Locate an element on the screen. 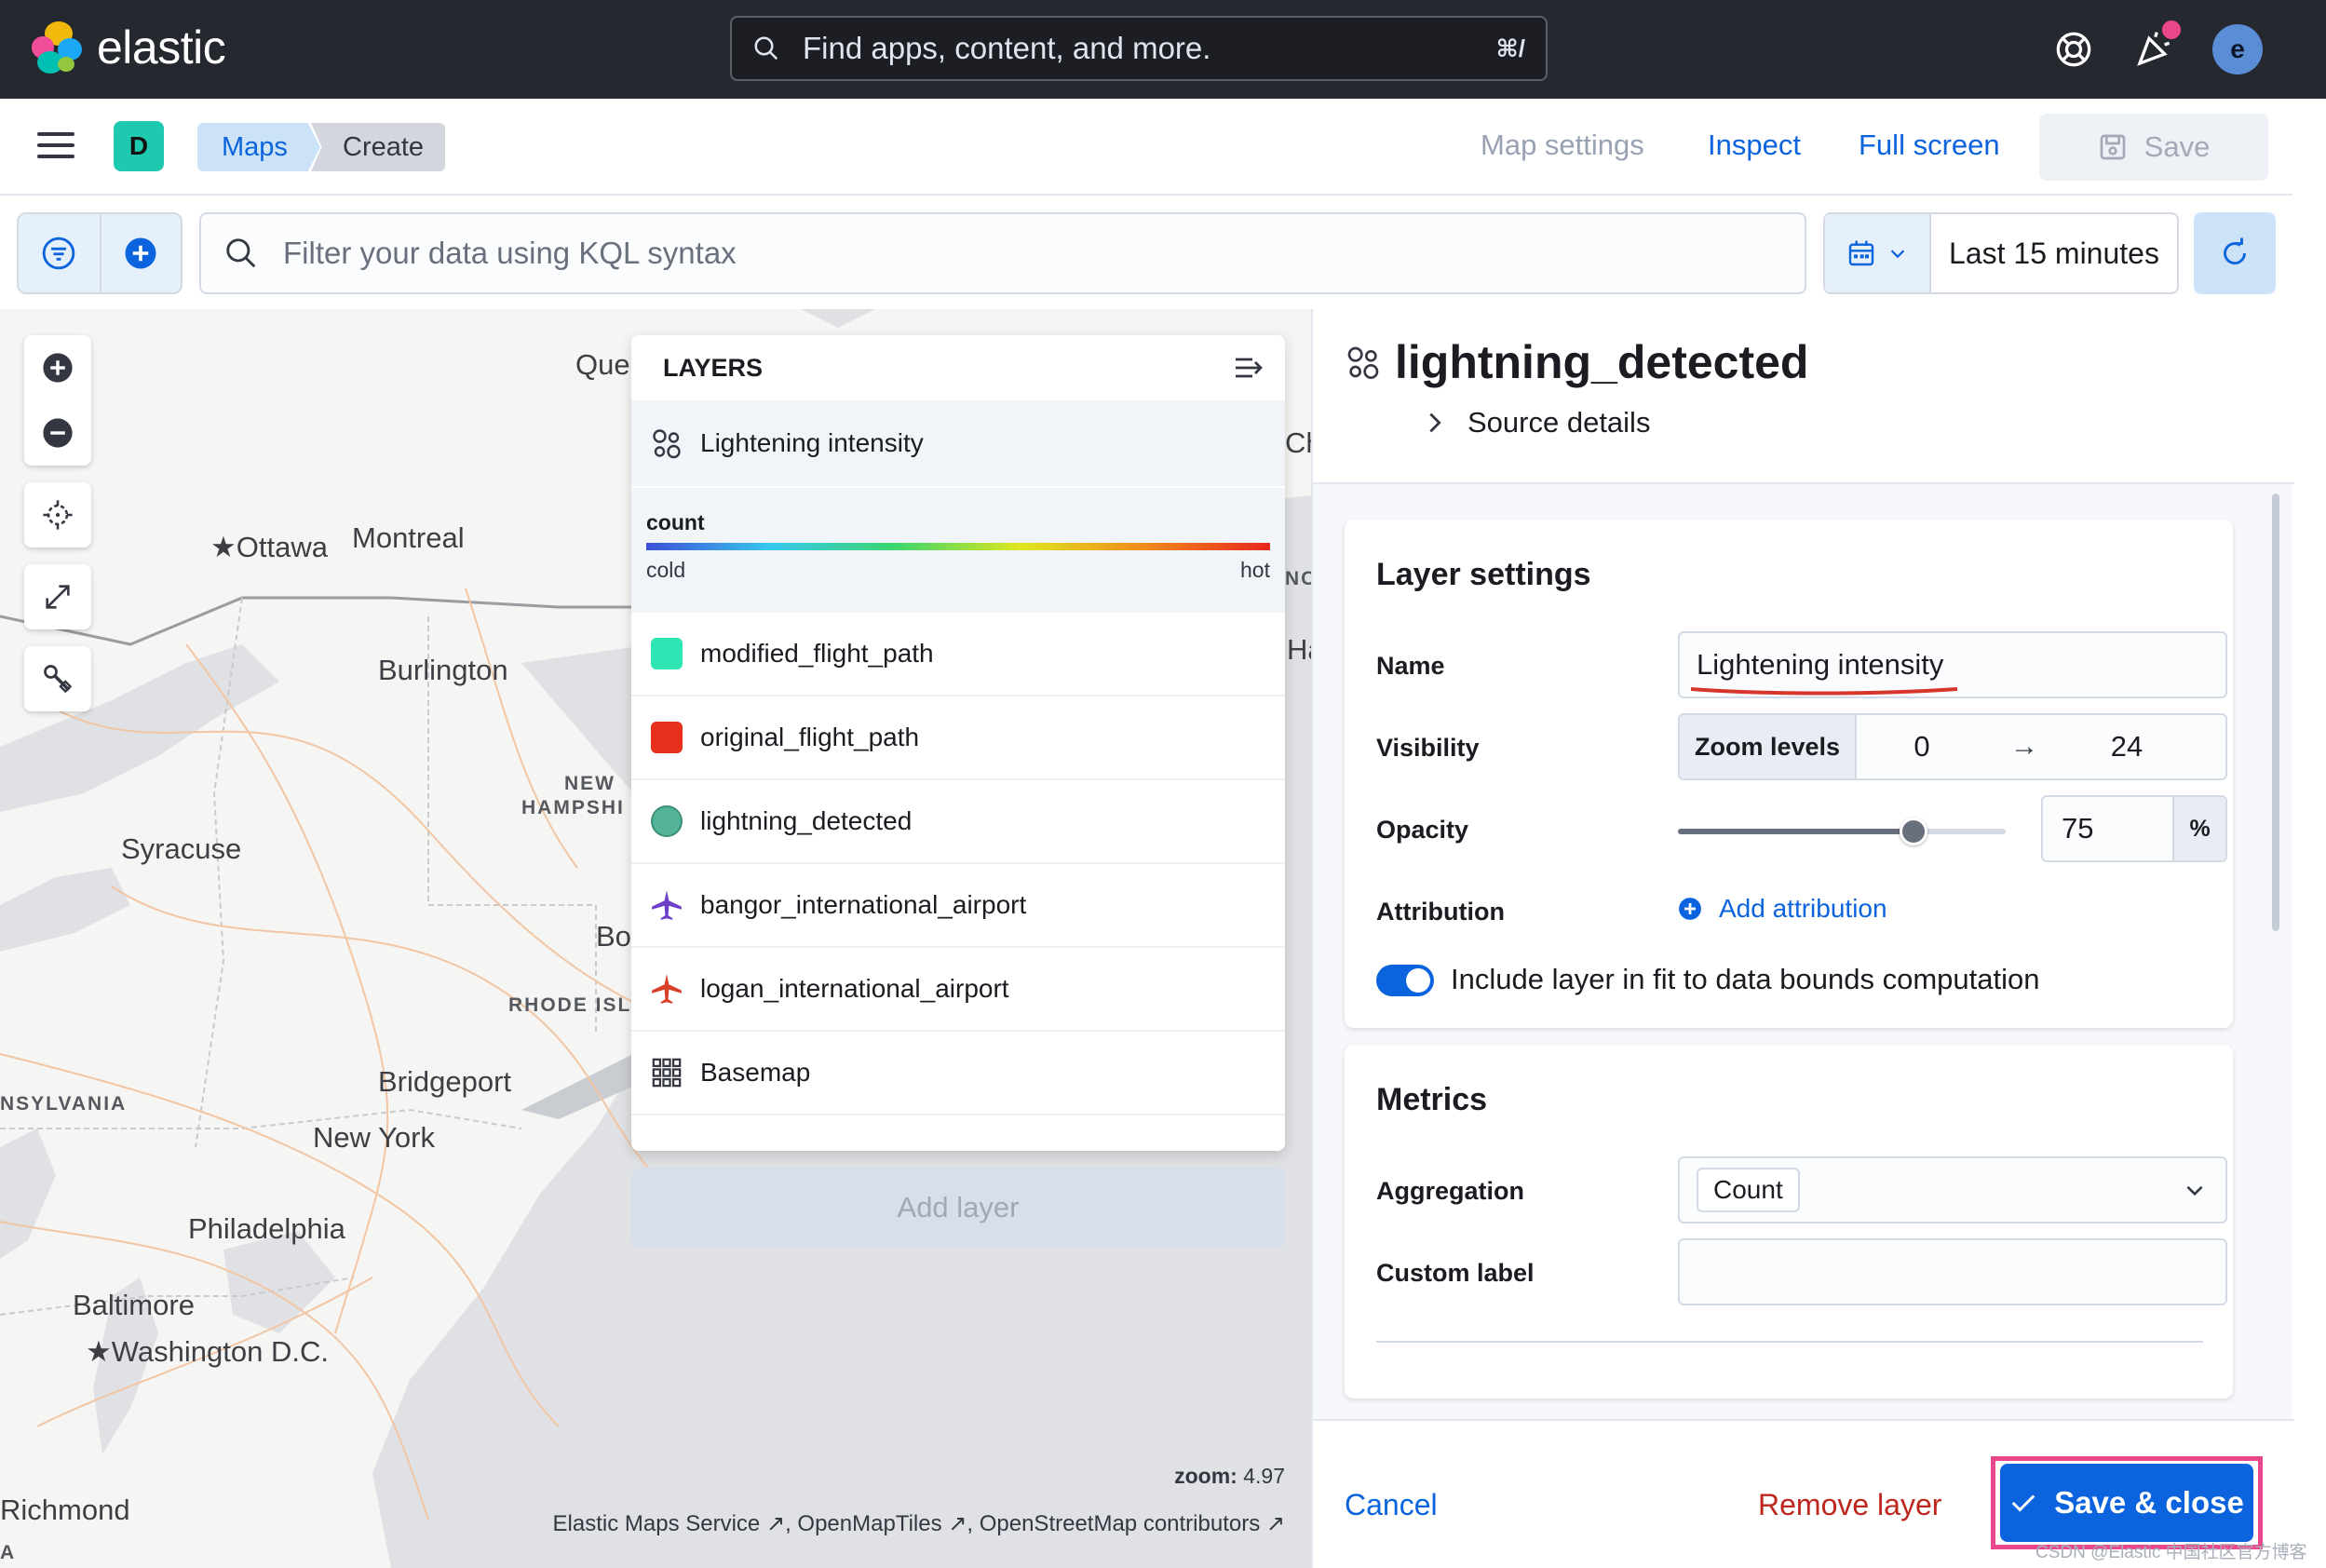 The image size is (2326, 1568). save-icon is located at coordinates (2112, 147).